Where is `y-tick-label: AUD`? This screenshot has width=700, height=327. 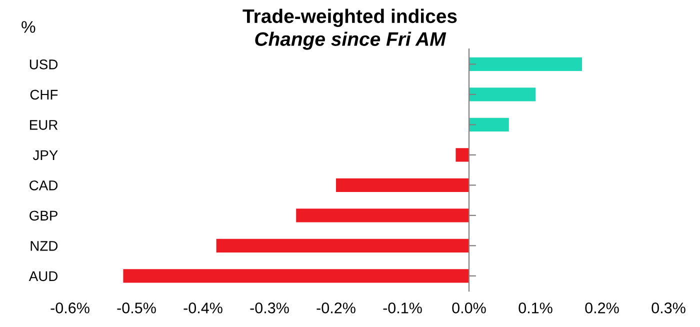 y-tick-label: AUD is located at coordinates (43, 276).